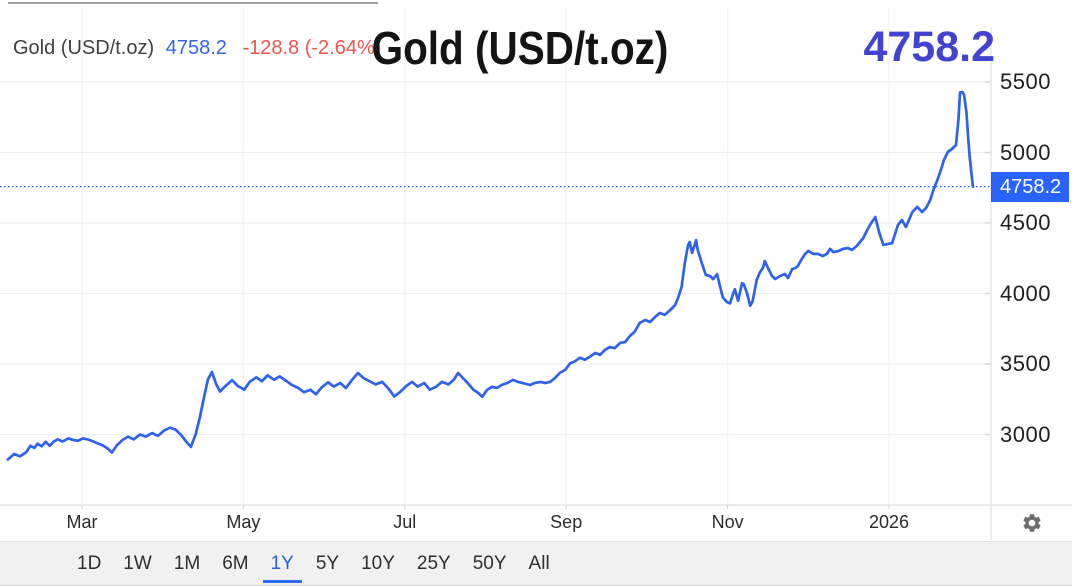 The image size is (1072, 586). What do you see at coordinates (1025, 81) in the screenshot?
I see `y-axis-label-5500: 5500` at bounding box center [1025, 81].